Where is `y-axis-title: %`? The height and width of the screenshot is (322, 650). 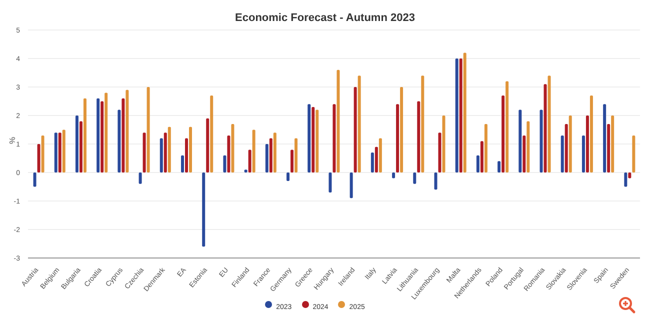
y-axis-title: % is located at coordinates (12, 140).